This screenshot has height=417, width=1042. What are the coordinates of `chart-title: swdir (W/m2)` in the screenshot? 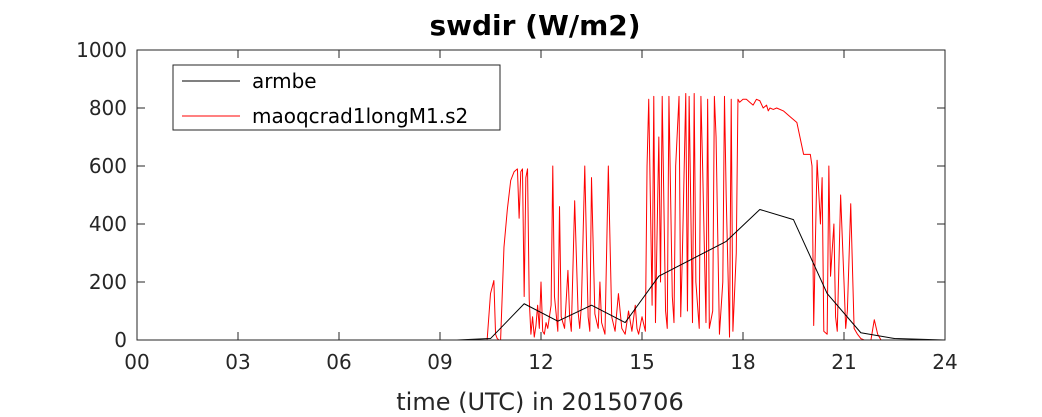 It's located at (534, 25).